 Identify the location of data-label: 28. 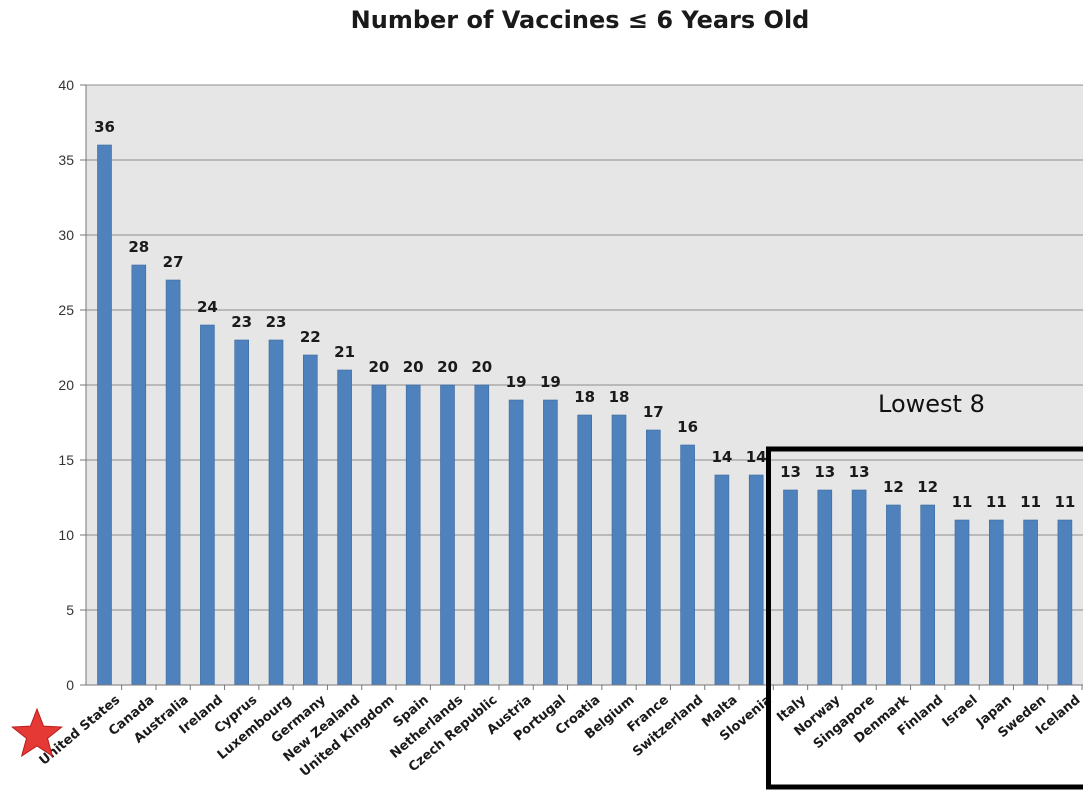
(138, 247).